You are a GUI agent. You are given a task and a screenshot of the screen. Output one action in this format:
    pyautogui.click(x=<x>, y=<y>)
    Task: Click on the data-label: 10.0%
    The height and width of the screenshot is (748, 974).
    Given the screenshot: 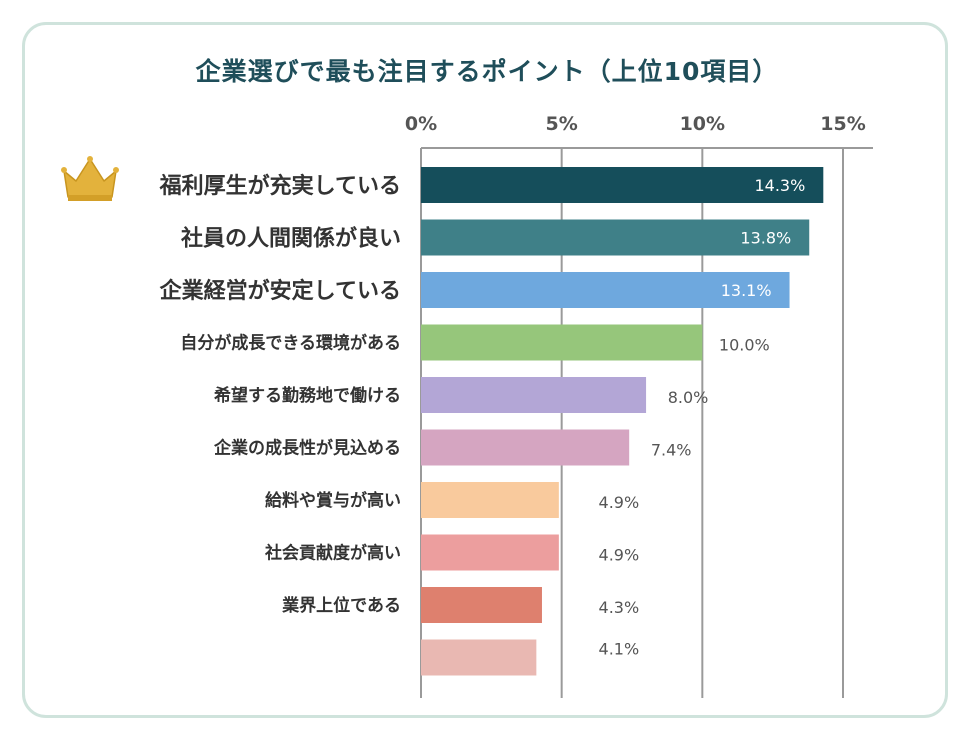 What is the action you would take?
    pyautogui.click(x=744, y=345)
    